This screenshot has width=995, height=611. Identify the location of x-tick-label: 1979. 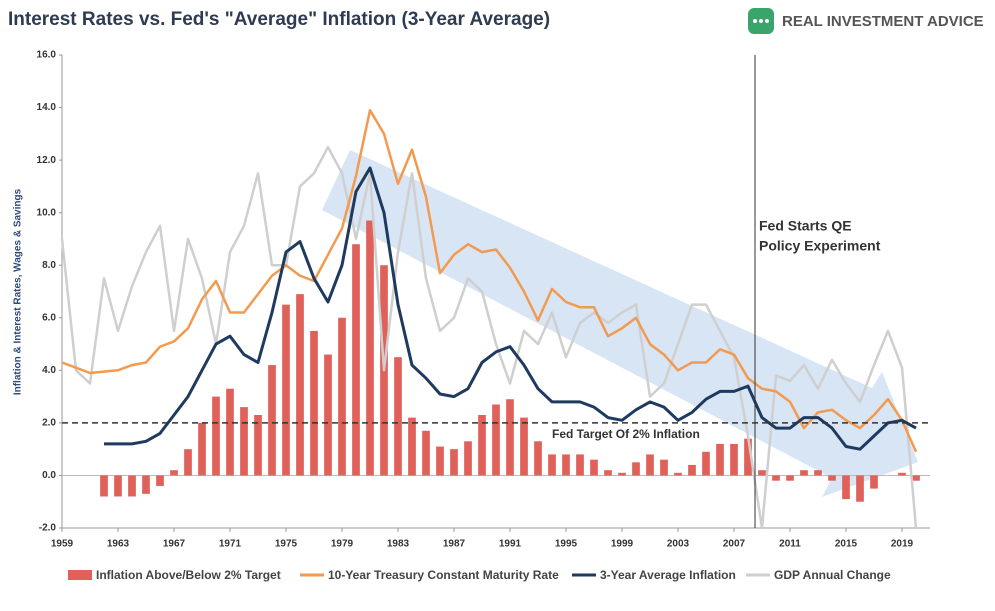
(342, 544).